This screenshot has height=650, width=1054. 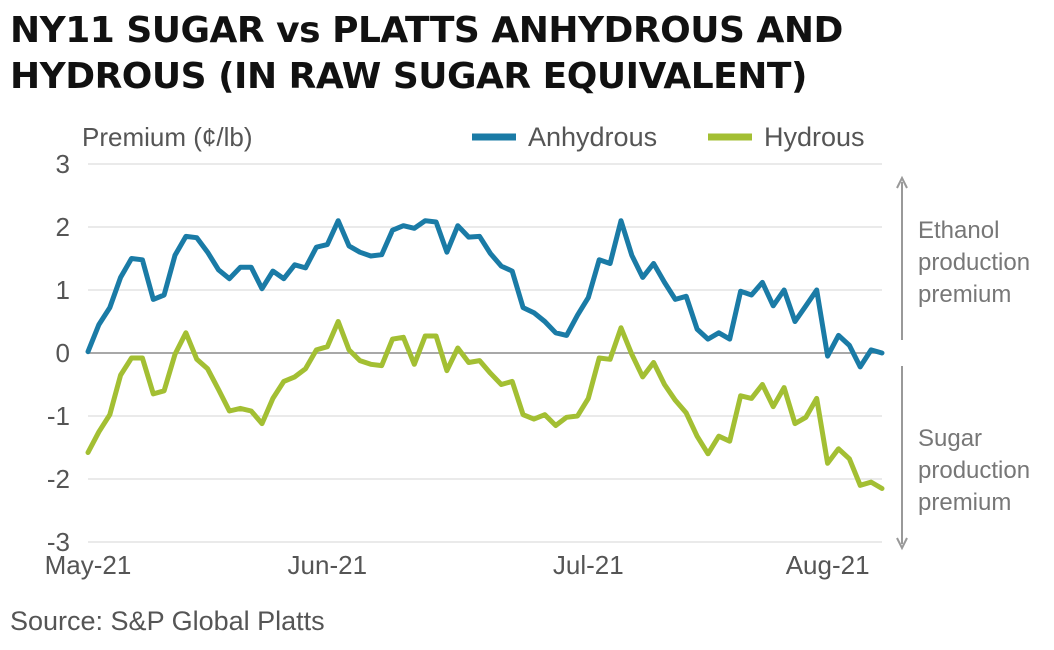 I want to click on y-tick-label: -2, so click(x=58, y=479).